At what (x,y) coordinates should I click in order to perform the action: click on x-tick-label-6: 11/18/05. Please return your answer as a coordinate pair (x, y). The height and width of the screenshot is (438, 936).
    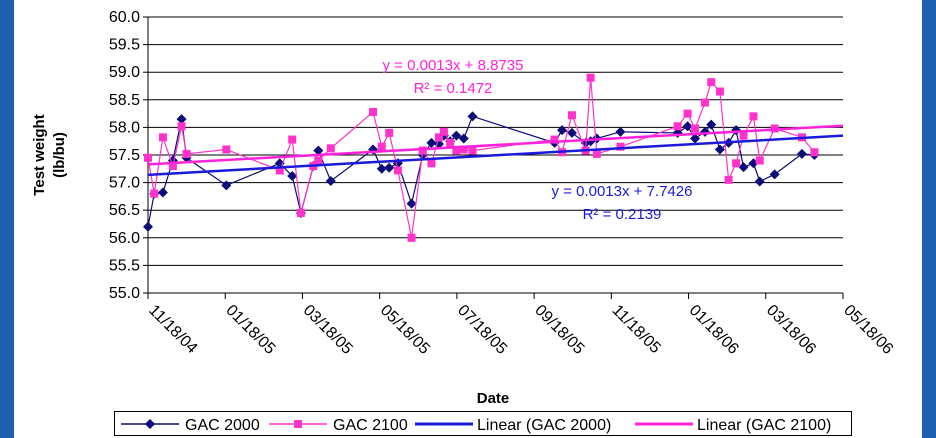
    Looking at the image, I should click on (636, 329).